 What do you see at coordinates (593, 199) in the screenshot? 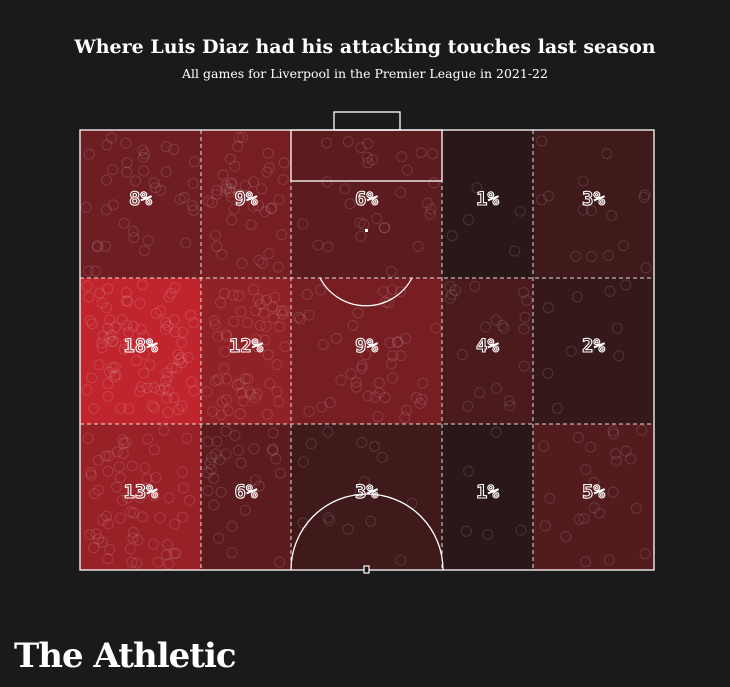
I see `cell-percentage-label: 3%` at bounding box center [593, 199].